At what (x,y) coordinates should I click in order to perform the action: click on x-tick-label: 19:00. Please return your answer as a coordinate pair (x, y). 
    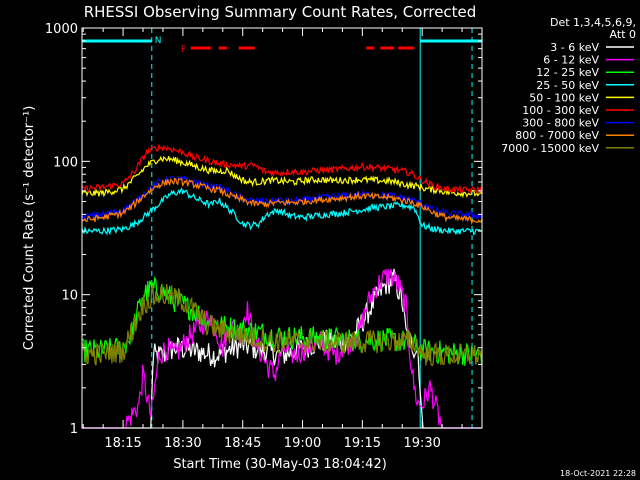
    Looking at the image, I should click on (302, 443).